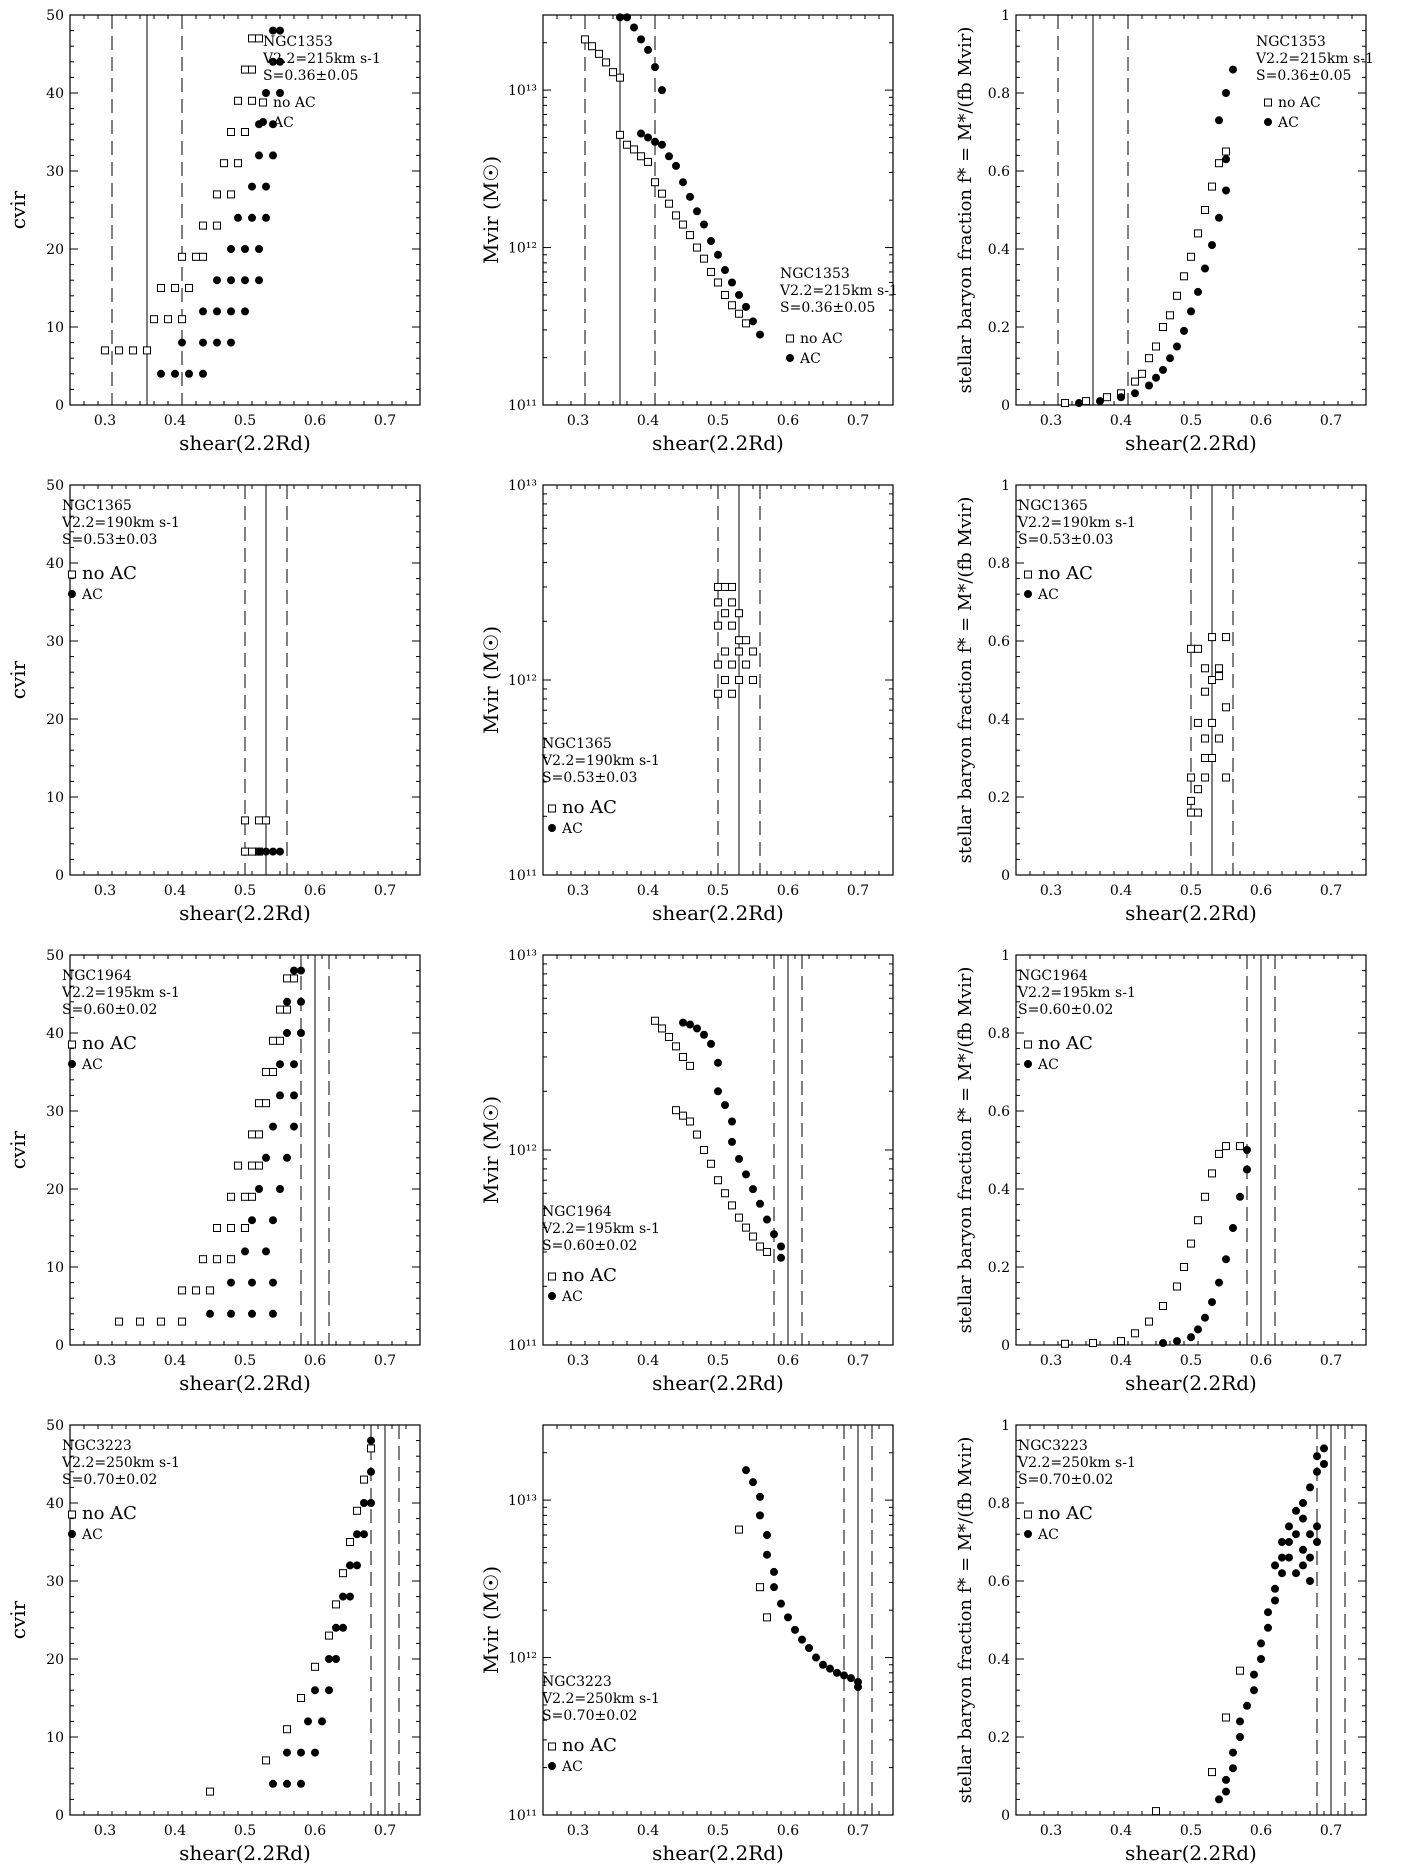 The height and width of the screenshot is (1864, 1403). I want to click on annotation-line: NGC1353, so click(815, 274).